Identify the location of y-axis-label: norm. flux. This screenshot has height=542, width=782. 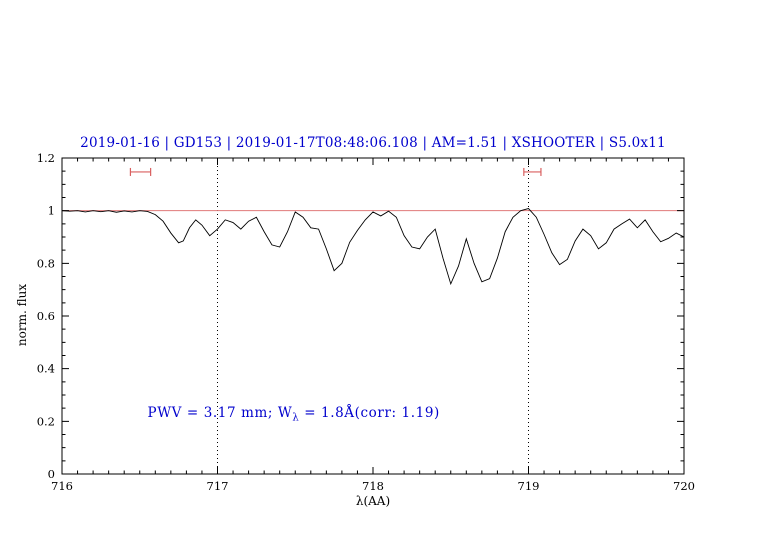
(22, 315).